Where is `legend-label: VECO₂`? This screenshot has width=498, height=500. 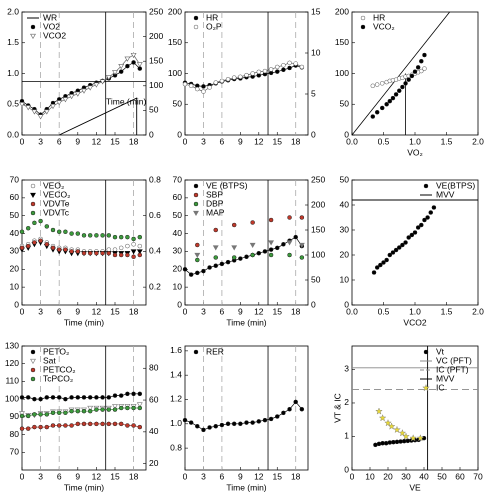
legend-label: VECO₂ is located at coordinates (56, 194).